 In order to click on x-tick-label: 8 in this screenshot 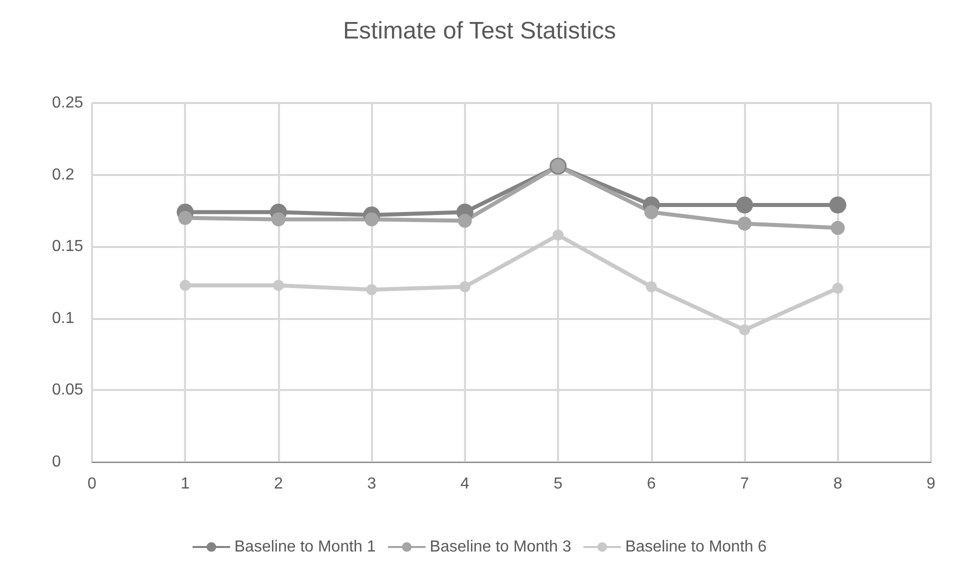, I will do `click(837, 484)`.